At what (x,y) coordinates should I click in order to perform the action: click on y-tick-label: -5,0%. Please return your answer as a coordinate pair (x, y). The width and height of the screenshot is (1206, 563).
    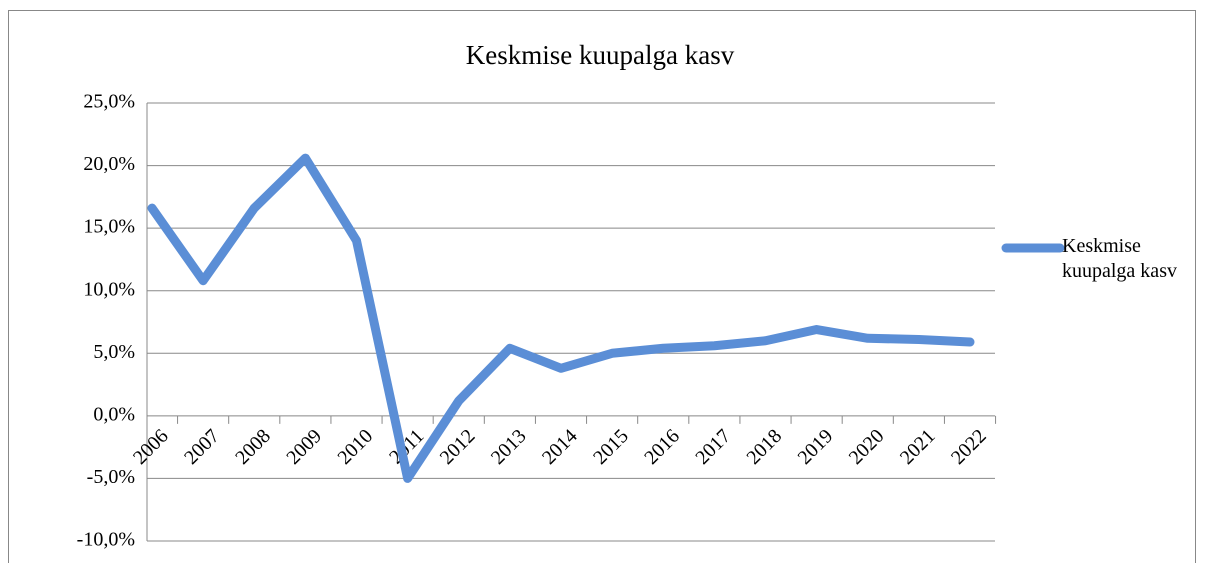
    Looking at the image, I should click on (111, 477).